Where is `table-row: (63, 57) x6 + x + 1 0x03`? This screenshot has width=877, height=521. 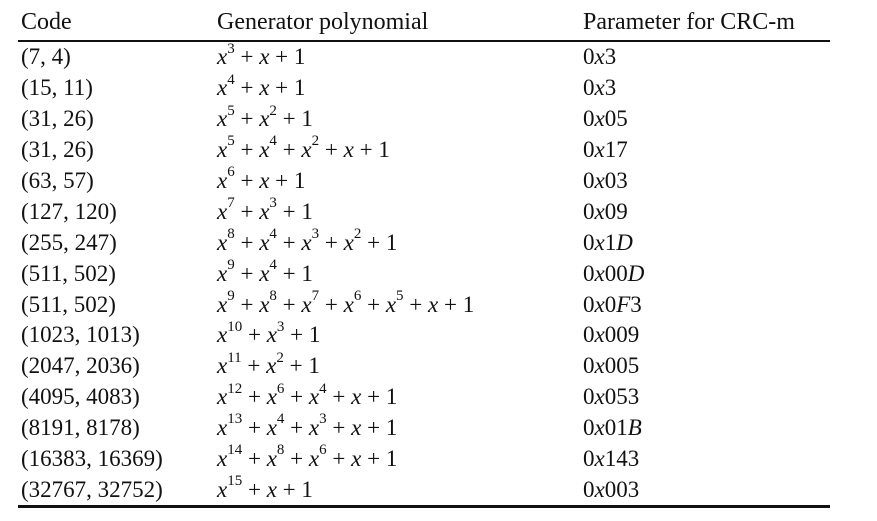
table-row: (63, 57) x6 + x + 1 0x03 is located at coordinates (424, 180).